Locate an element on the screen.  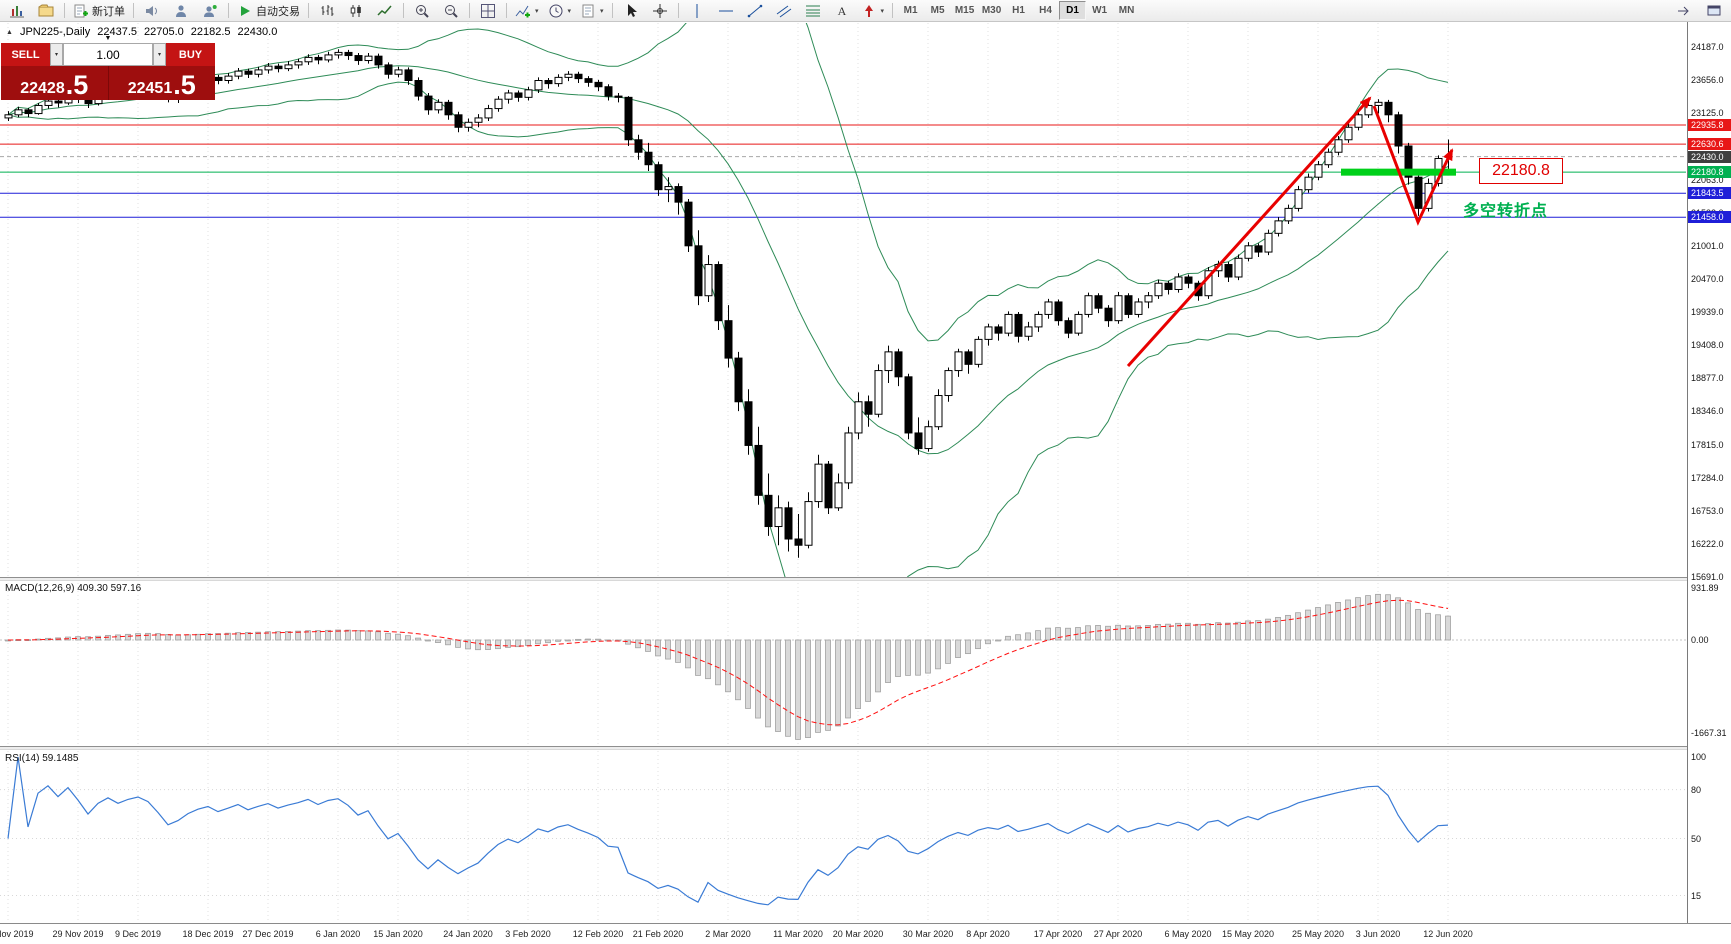
timeframe-m1: M1 is located at coordinates (910, 10).